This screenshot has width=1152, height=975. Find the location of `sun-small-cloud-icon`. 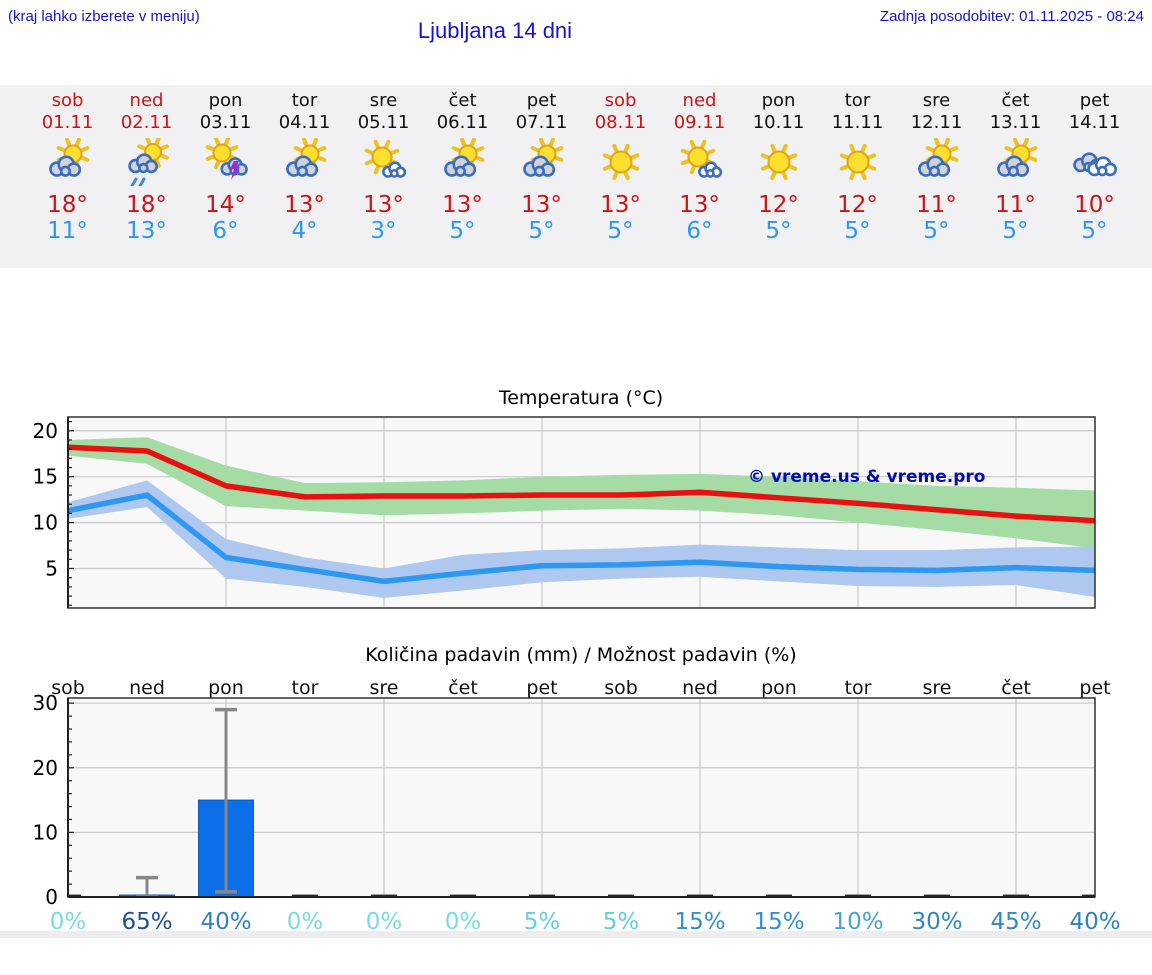

sun-small-cloud-icon is located at coordinates (383, 162).